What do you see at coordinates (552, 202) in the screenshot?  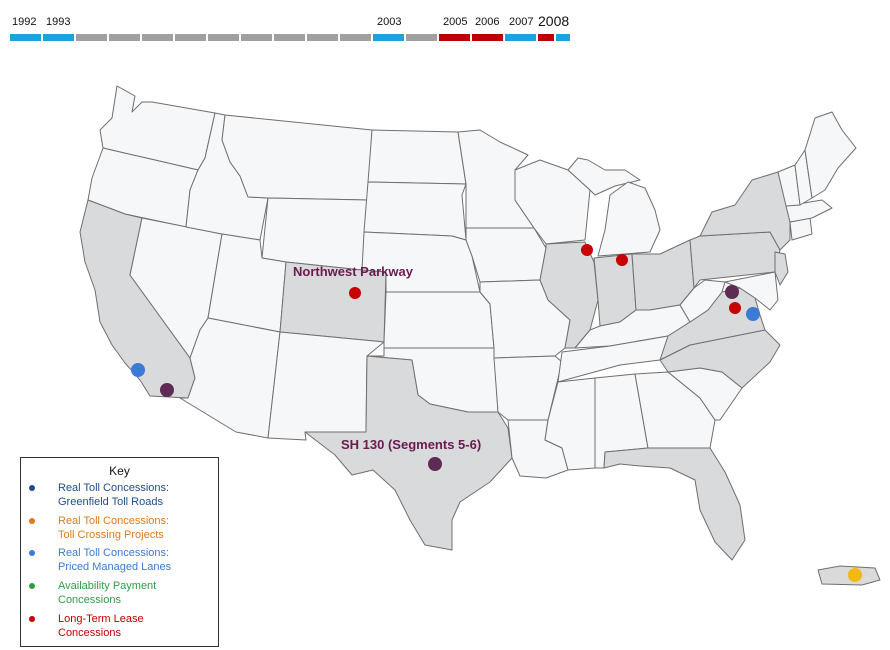 I see `state-wisconsin` at bounding box center [552, 202].